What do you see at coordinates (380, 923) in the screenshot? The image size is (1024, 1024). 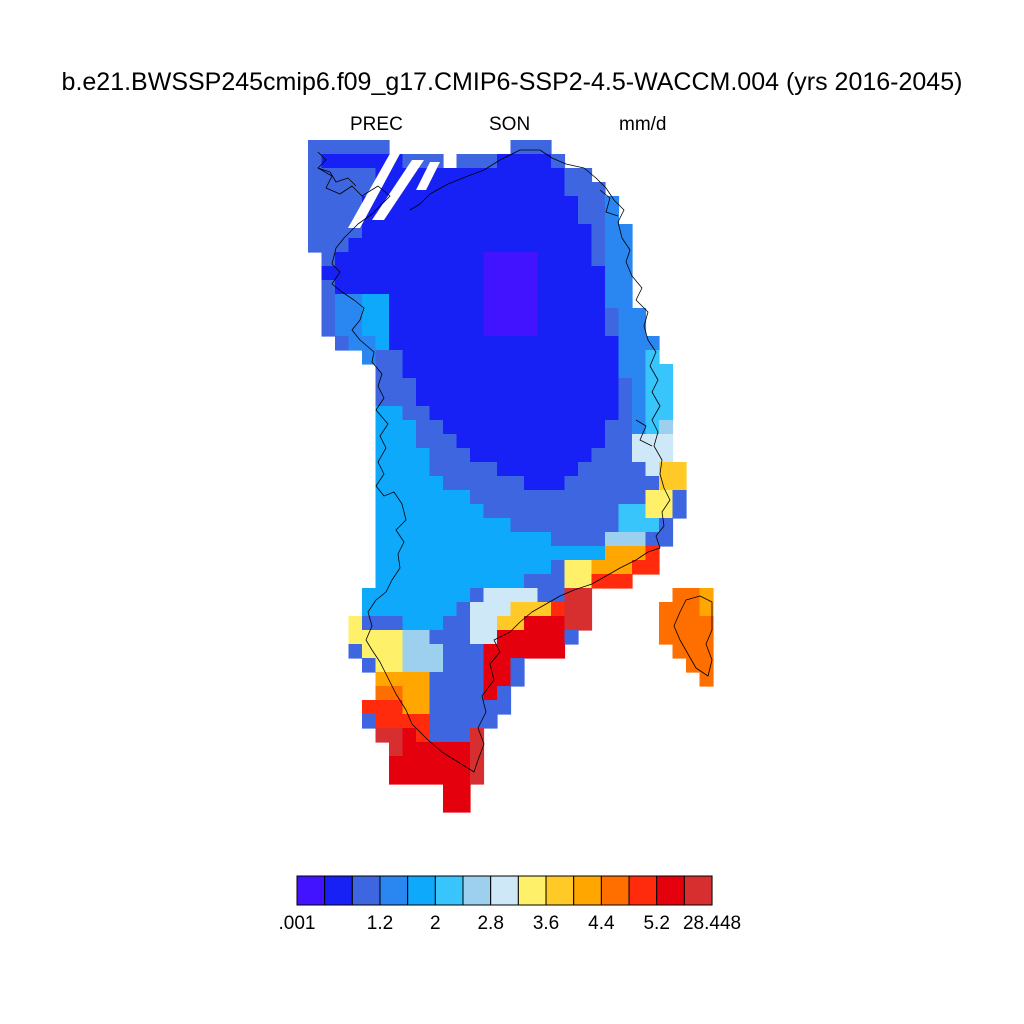 I see `colorbar-tick-label: 1.2` at bounding box center [380, 923].